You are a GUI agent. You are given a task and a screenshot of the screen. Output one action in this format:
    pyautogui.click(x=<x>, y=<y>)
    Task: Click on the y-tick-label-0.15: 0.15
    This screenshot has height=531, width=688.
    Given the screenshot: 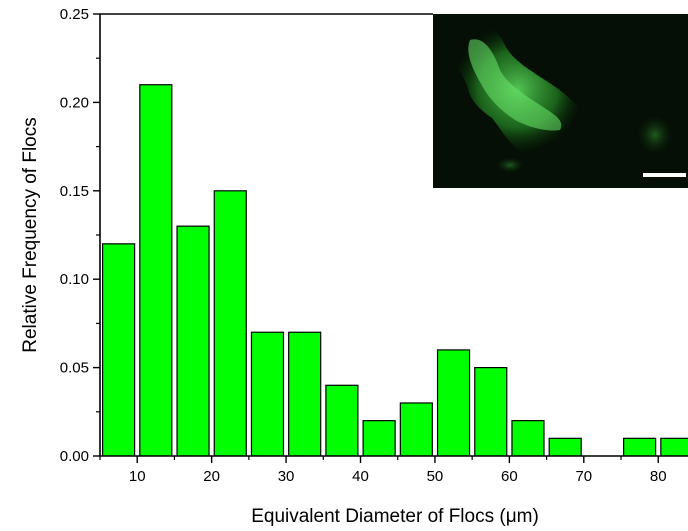 What is the action you would take?
    pyautogui.click(x=74, y=191)
    